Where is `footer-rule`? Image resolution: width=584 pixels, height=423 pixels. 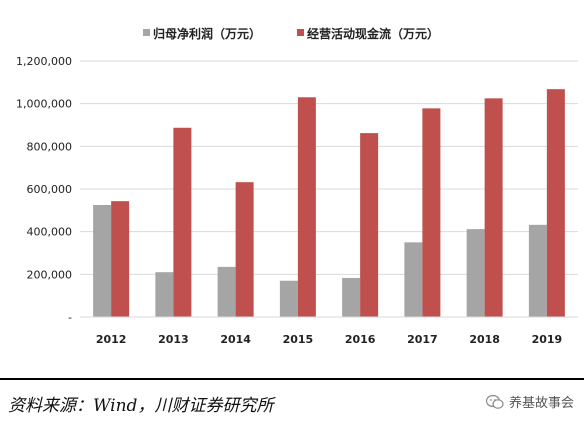
footer-rule is located at coordinates (292, 379).